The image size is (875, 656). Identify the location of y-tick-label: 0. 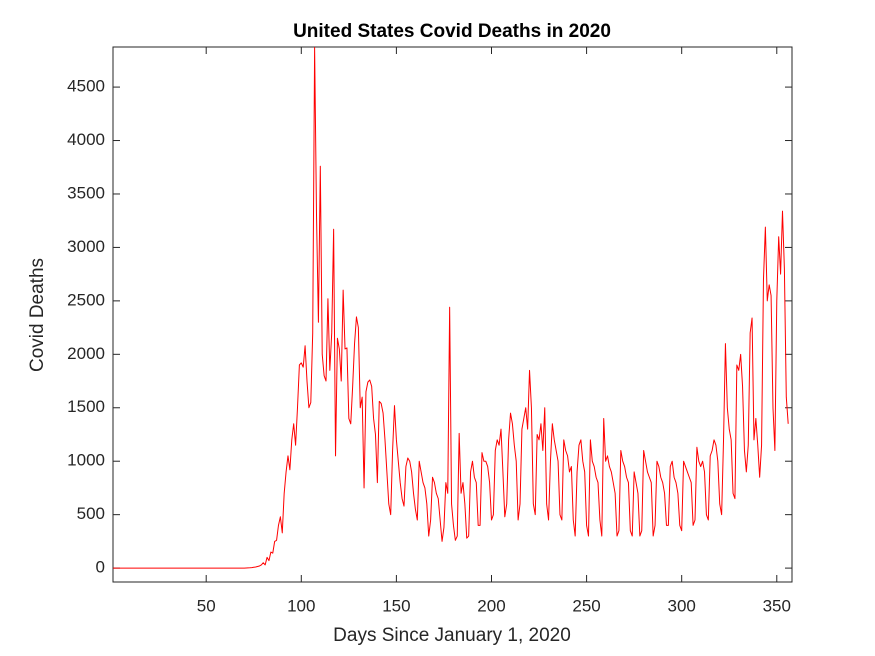
(100, 567).